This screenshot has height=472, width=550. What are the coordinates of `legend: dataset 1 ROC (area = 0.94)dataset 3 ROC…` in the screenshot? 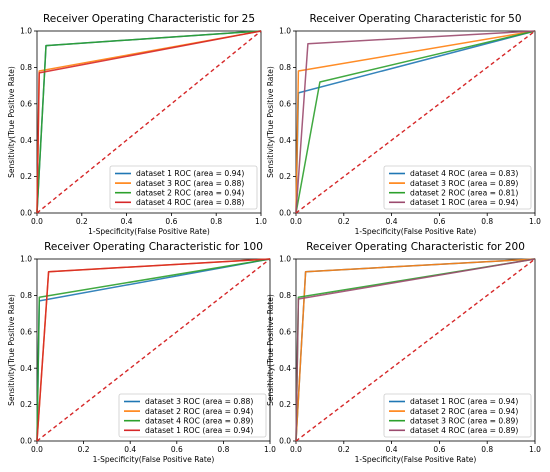 It's located at (183, 187).